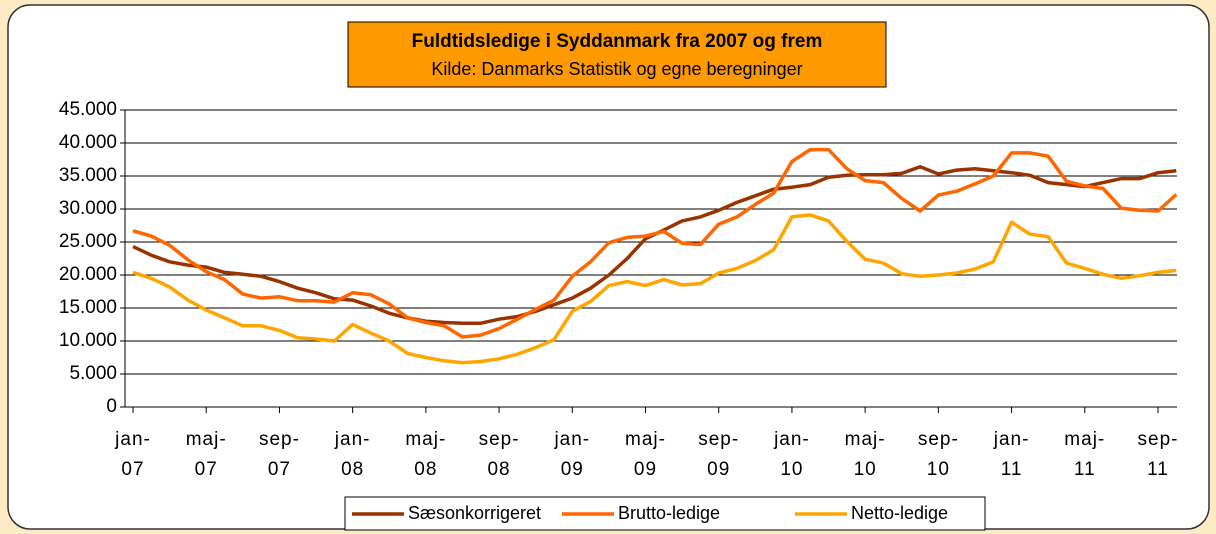  Describe the element at coordinates (88, 274) in the screenshot. I see `y-tick-label: 20.000` at that location.